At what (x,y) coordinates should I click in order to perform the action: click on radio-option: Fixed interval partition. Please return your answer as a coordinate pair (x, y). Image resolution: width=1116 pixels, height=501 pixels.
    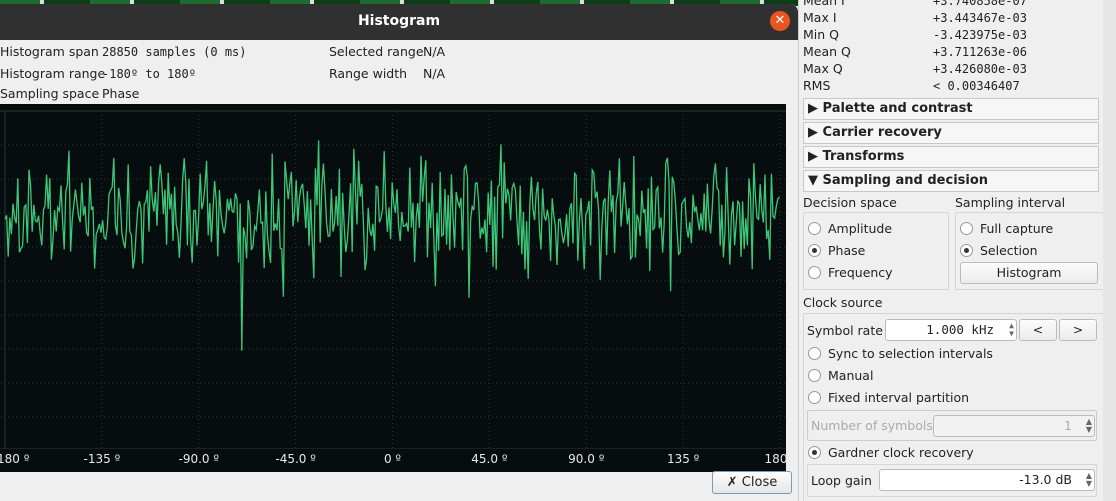
    Looking at the image, I should click on (888, 397).